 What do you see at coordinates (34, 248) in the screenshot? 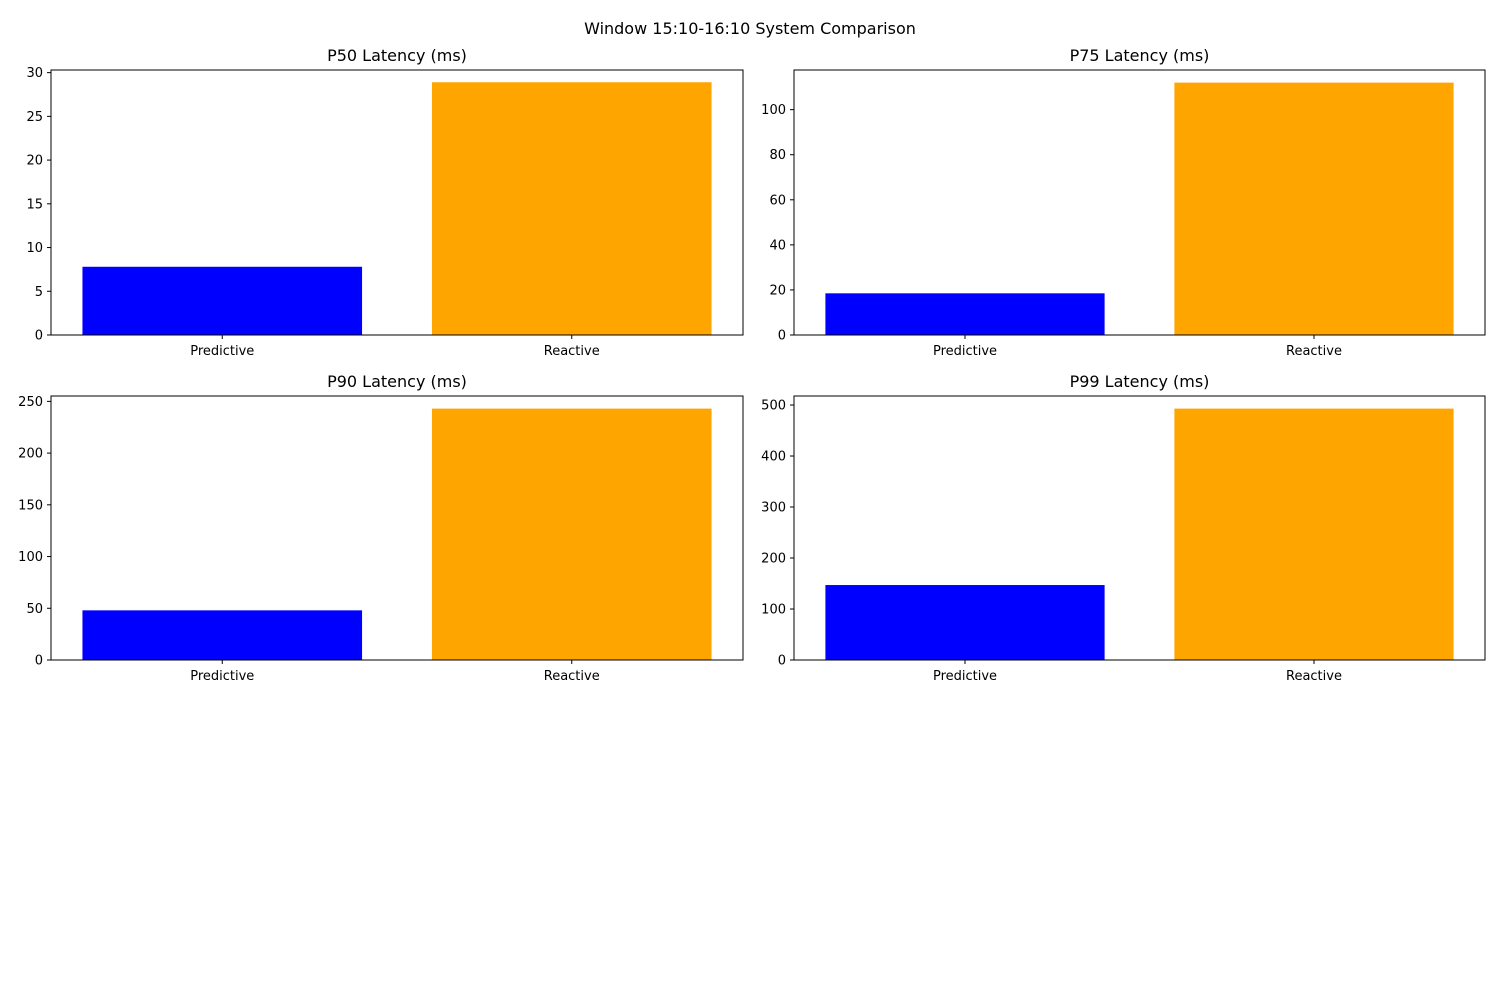
I see `p50-chart-ytick-label: 10` at bounding box center [34, 248].